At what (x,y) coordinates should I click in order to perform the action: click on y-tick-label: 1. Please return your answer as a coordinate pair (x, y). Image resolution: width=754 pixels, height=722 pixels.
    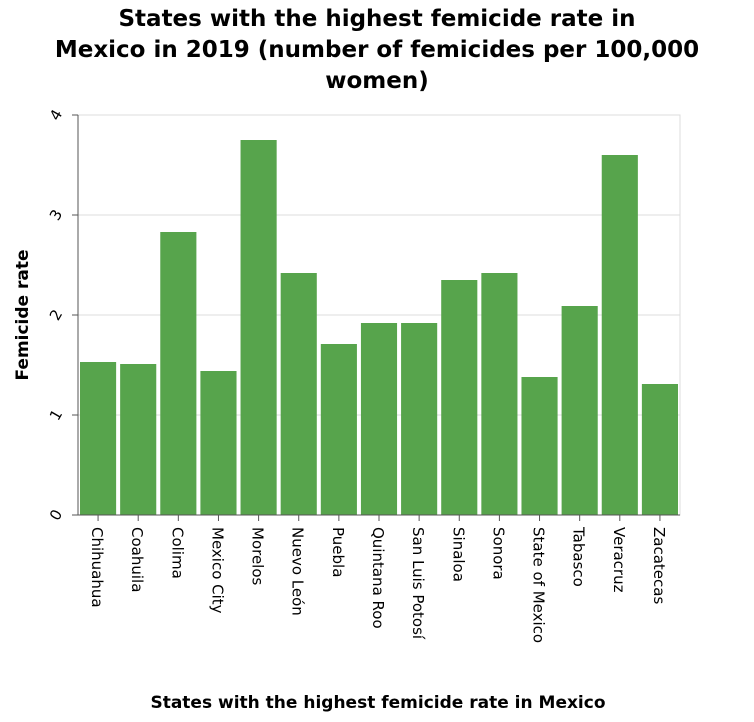
    Looking at the image, I should click on (56, 414).